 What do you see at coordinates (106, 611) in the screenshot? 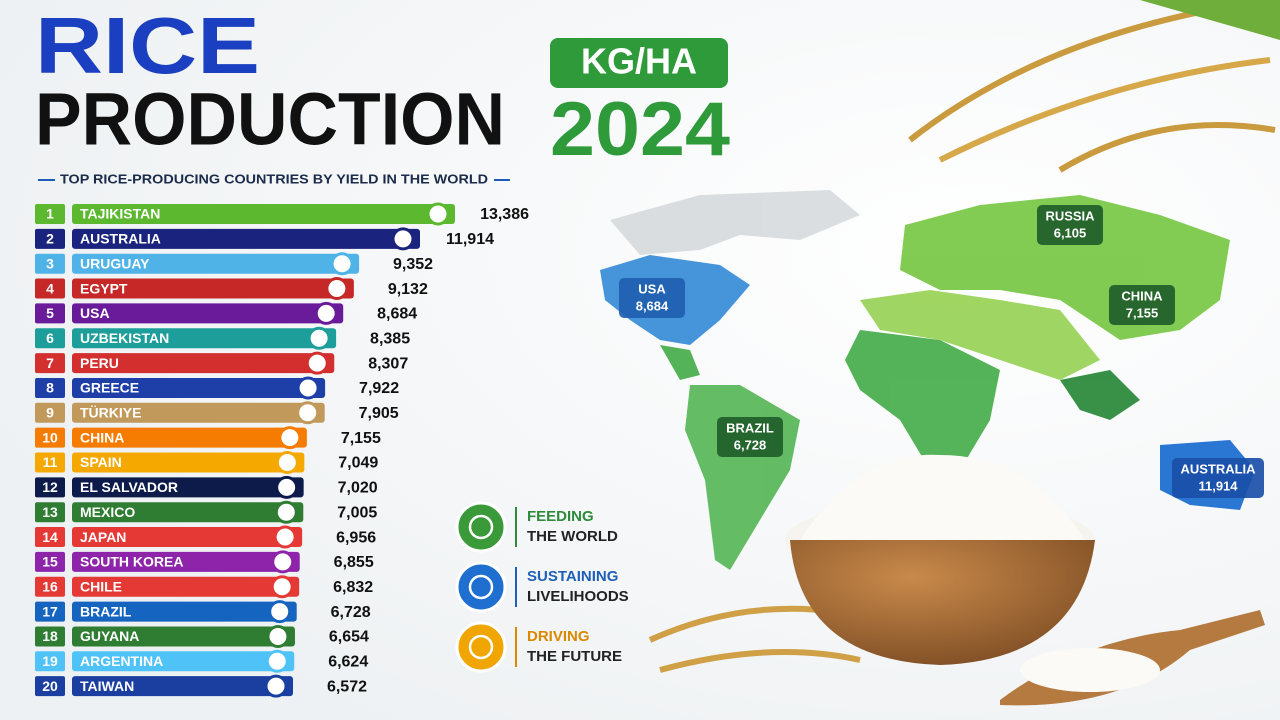
I see `category-label: BRAZIL` at bounding box center [106, 611].